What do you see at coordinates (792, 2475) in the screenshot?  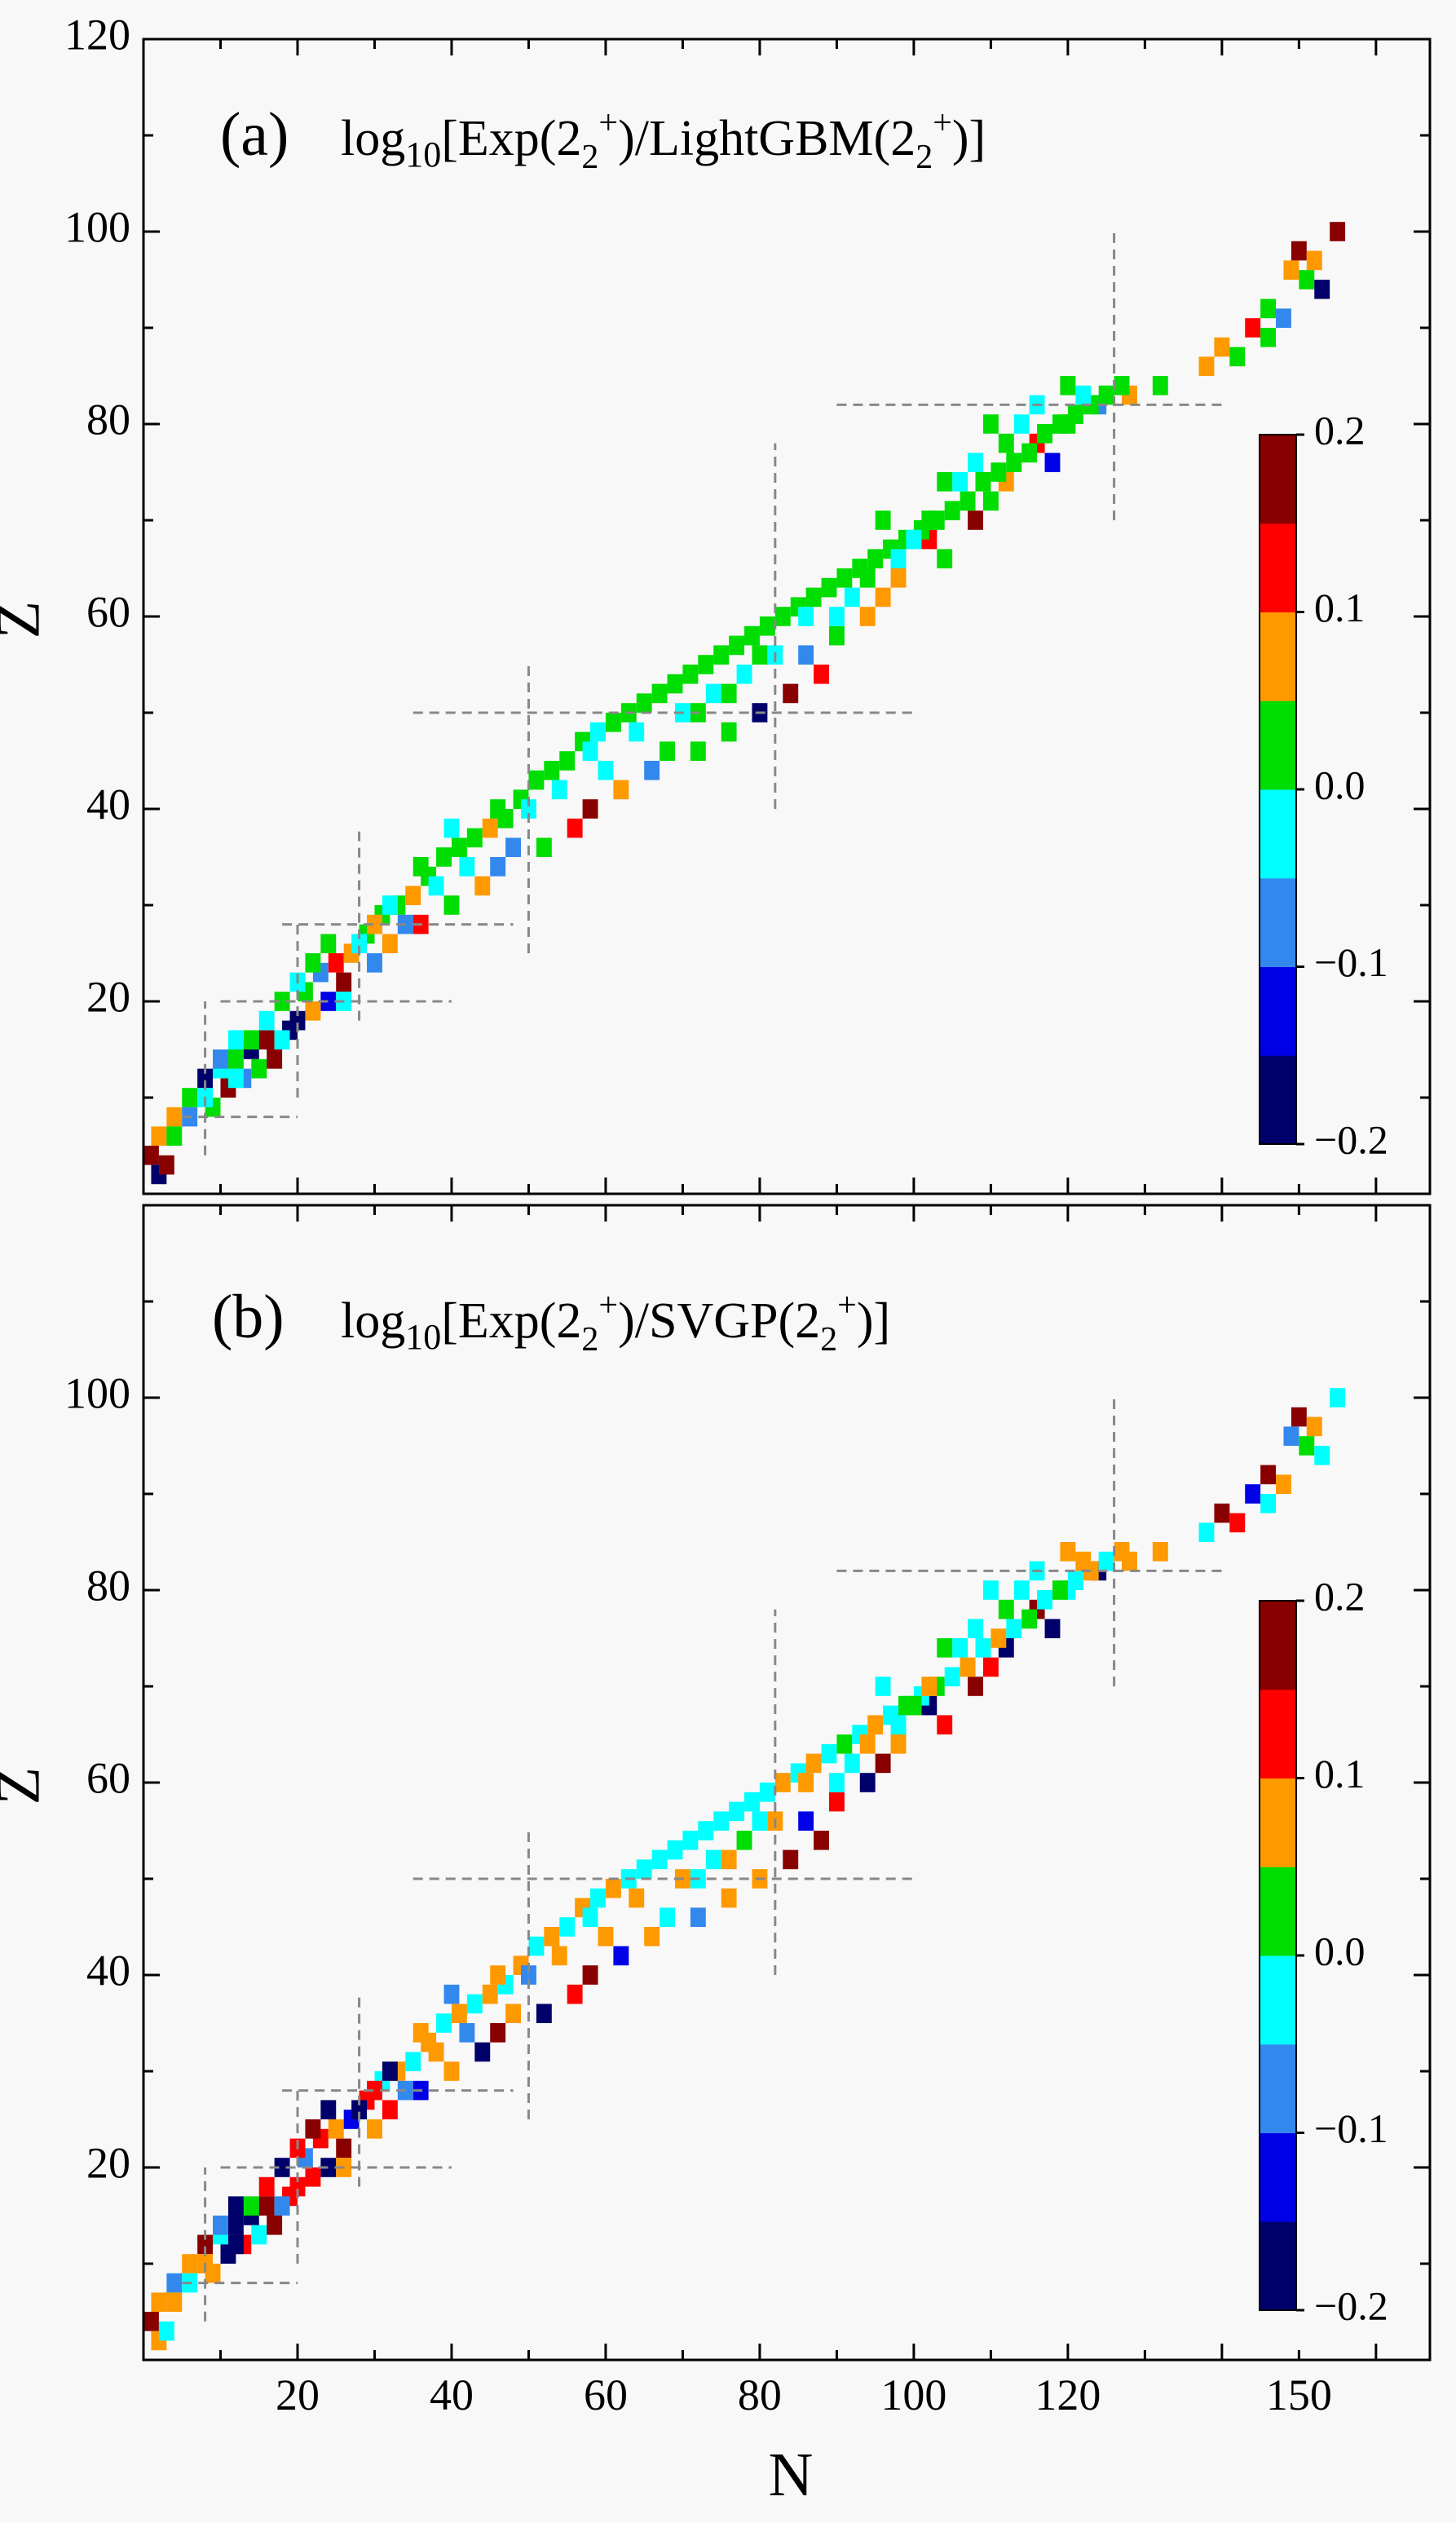 I see `x-axis-label: N` at bounding box center [792, 2475].